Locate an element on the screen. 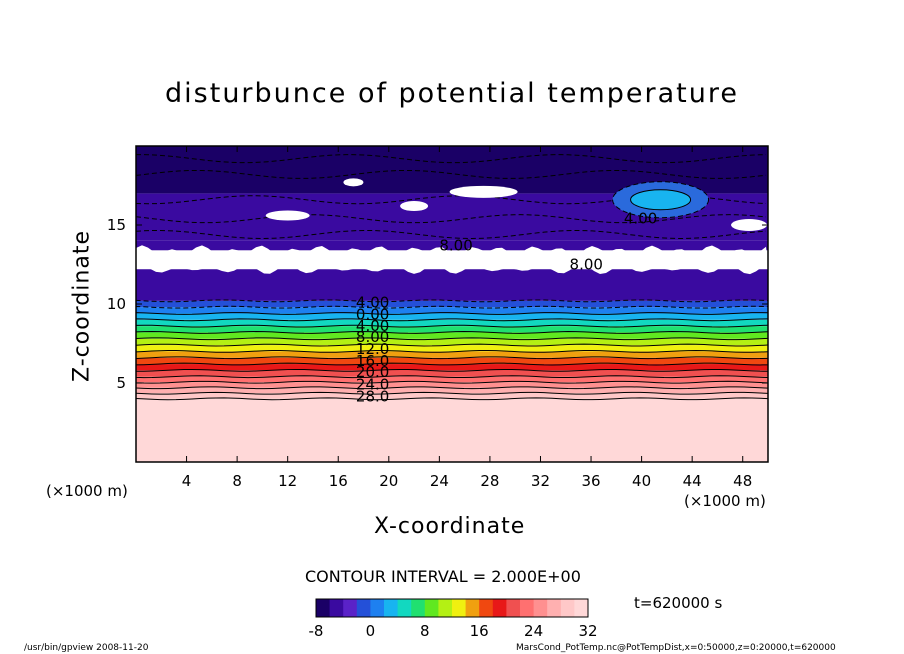 This screenshot has height=654, width=904. y-axis-label: Z-coordinate is located at coordinates (82, 306).